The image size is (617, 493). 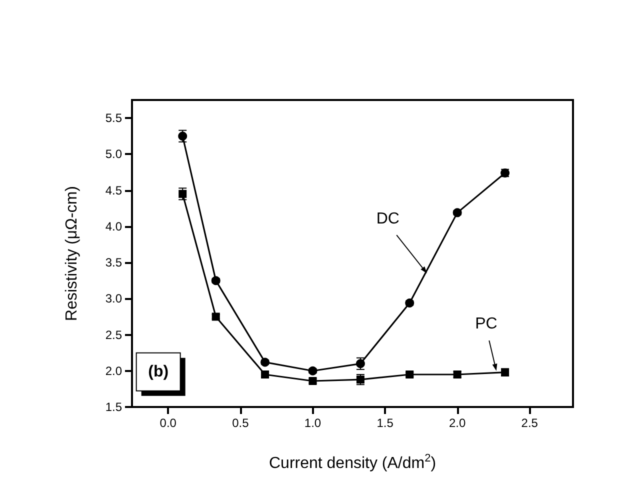 What do you see at coordinates (385, 423) in the screenshot?
I see `x-tick-label: 1.5` at bounding box center [385, 423].